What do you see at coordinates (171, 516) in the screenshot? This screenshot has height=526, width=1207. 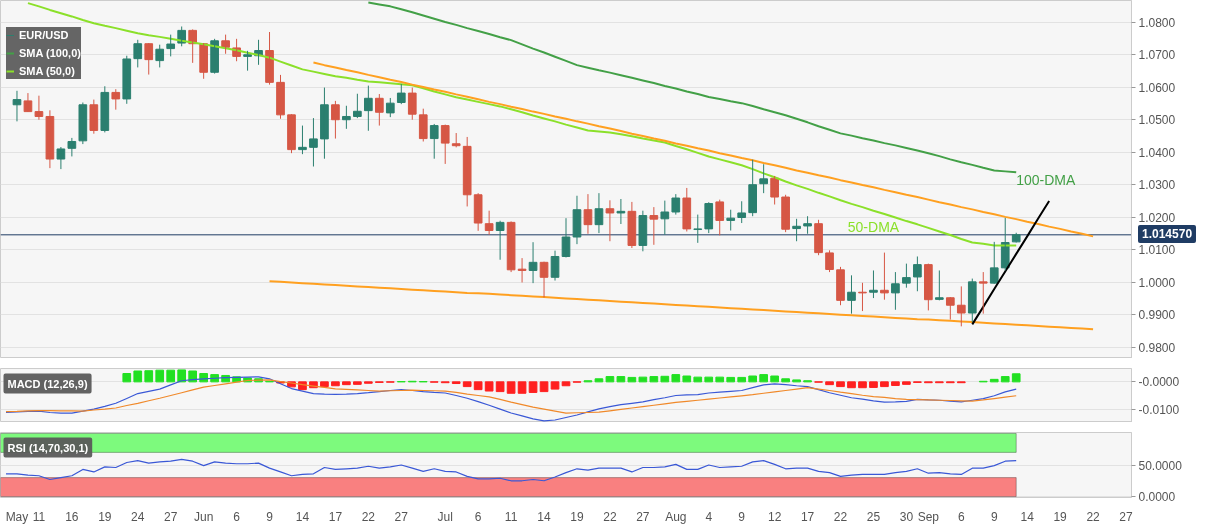 I see `x-tick-label: 27` at bounding box center [171, 516].